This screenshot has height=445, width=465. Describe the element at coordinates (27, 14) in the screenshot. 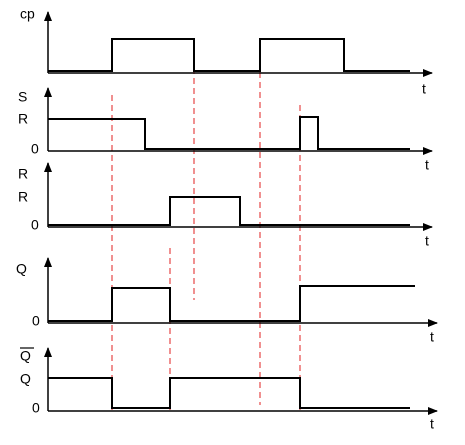

I see `signal-label: cp` at that location.